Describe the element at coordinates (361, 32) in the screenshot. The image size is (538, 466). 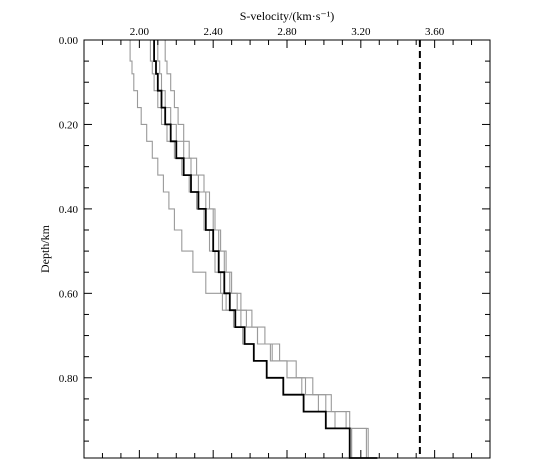
I see `x-tick-label: 3.20` at that location.